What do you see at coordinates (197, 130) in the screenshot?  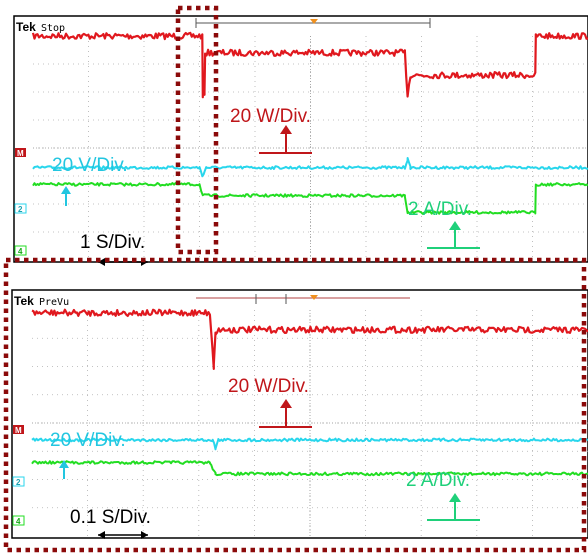 I see `transition-highlight-box` at bounding box center [197, 130].